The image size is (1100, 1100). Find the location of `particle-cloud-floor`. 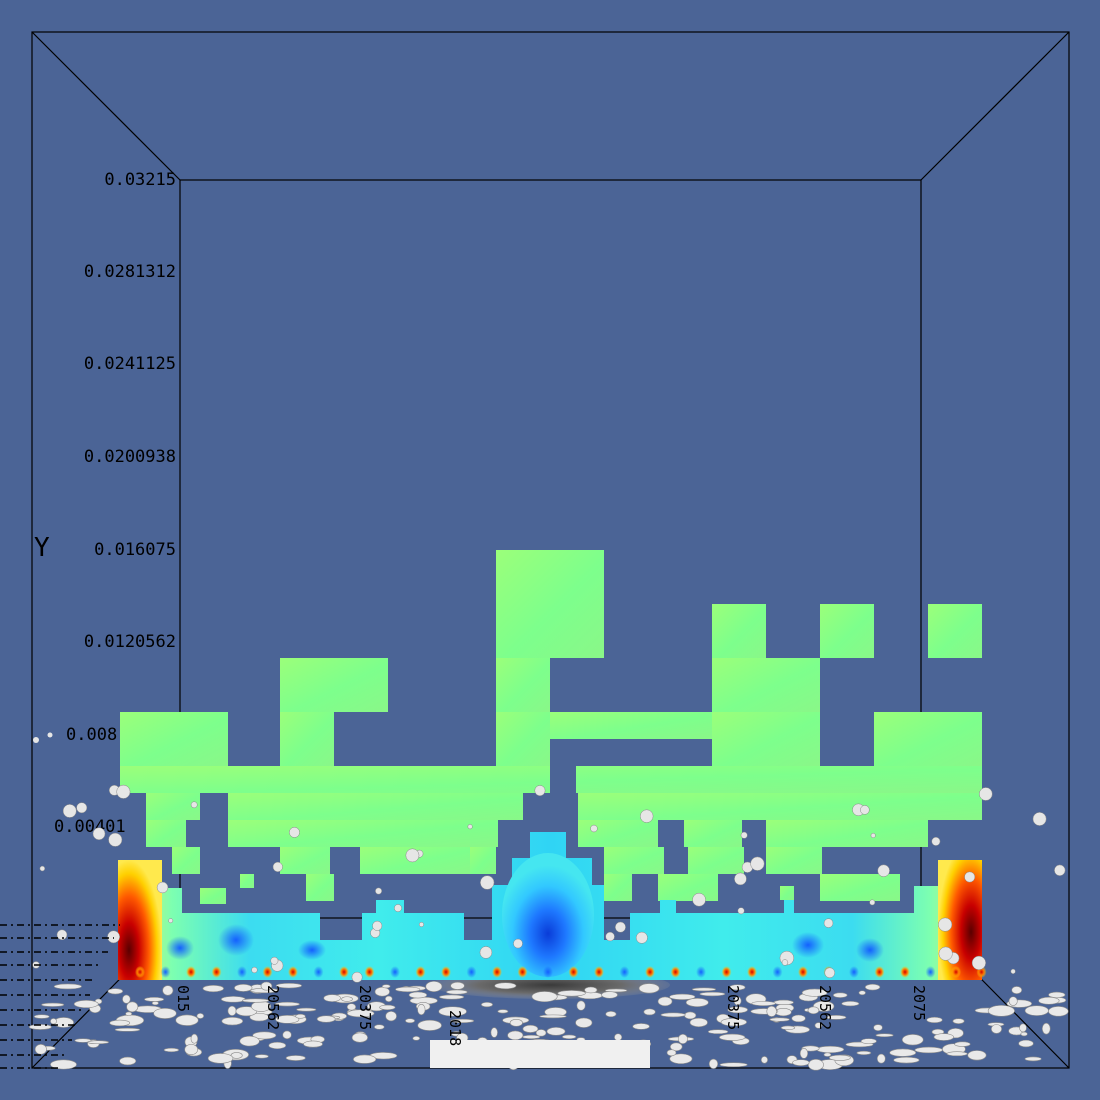

particle-cloud-floor is located at coordinates (548, 1026).